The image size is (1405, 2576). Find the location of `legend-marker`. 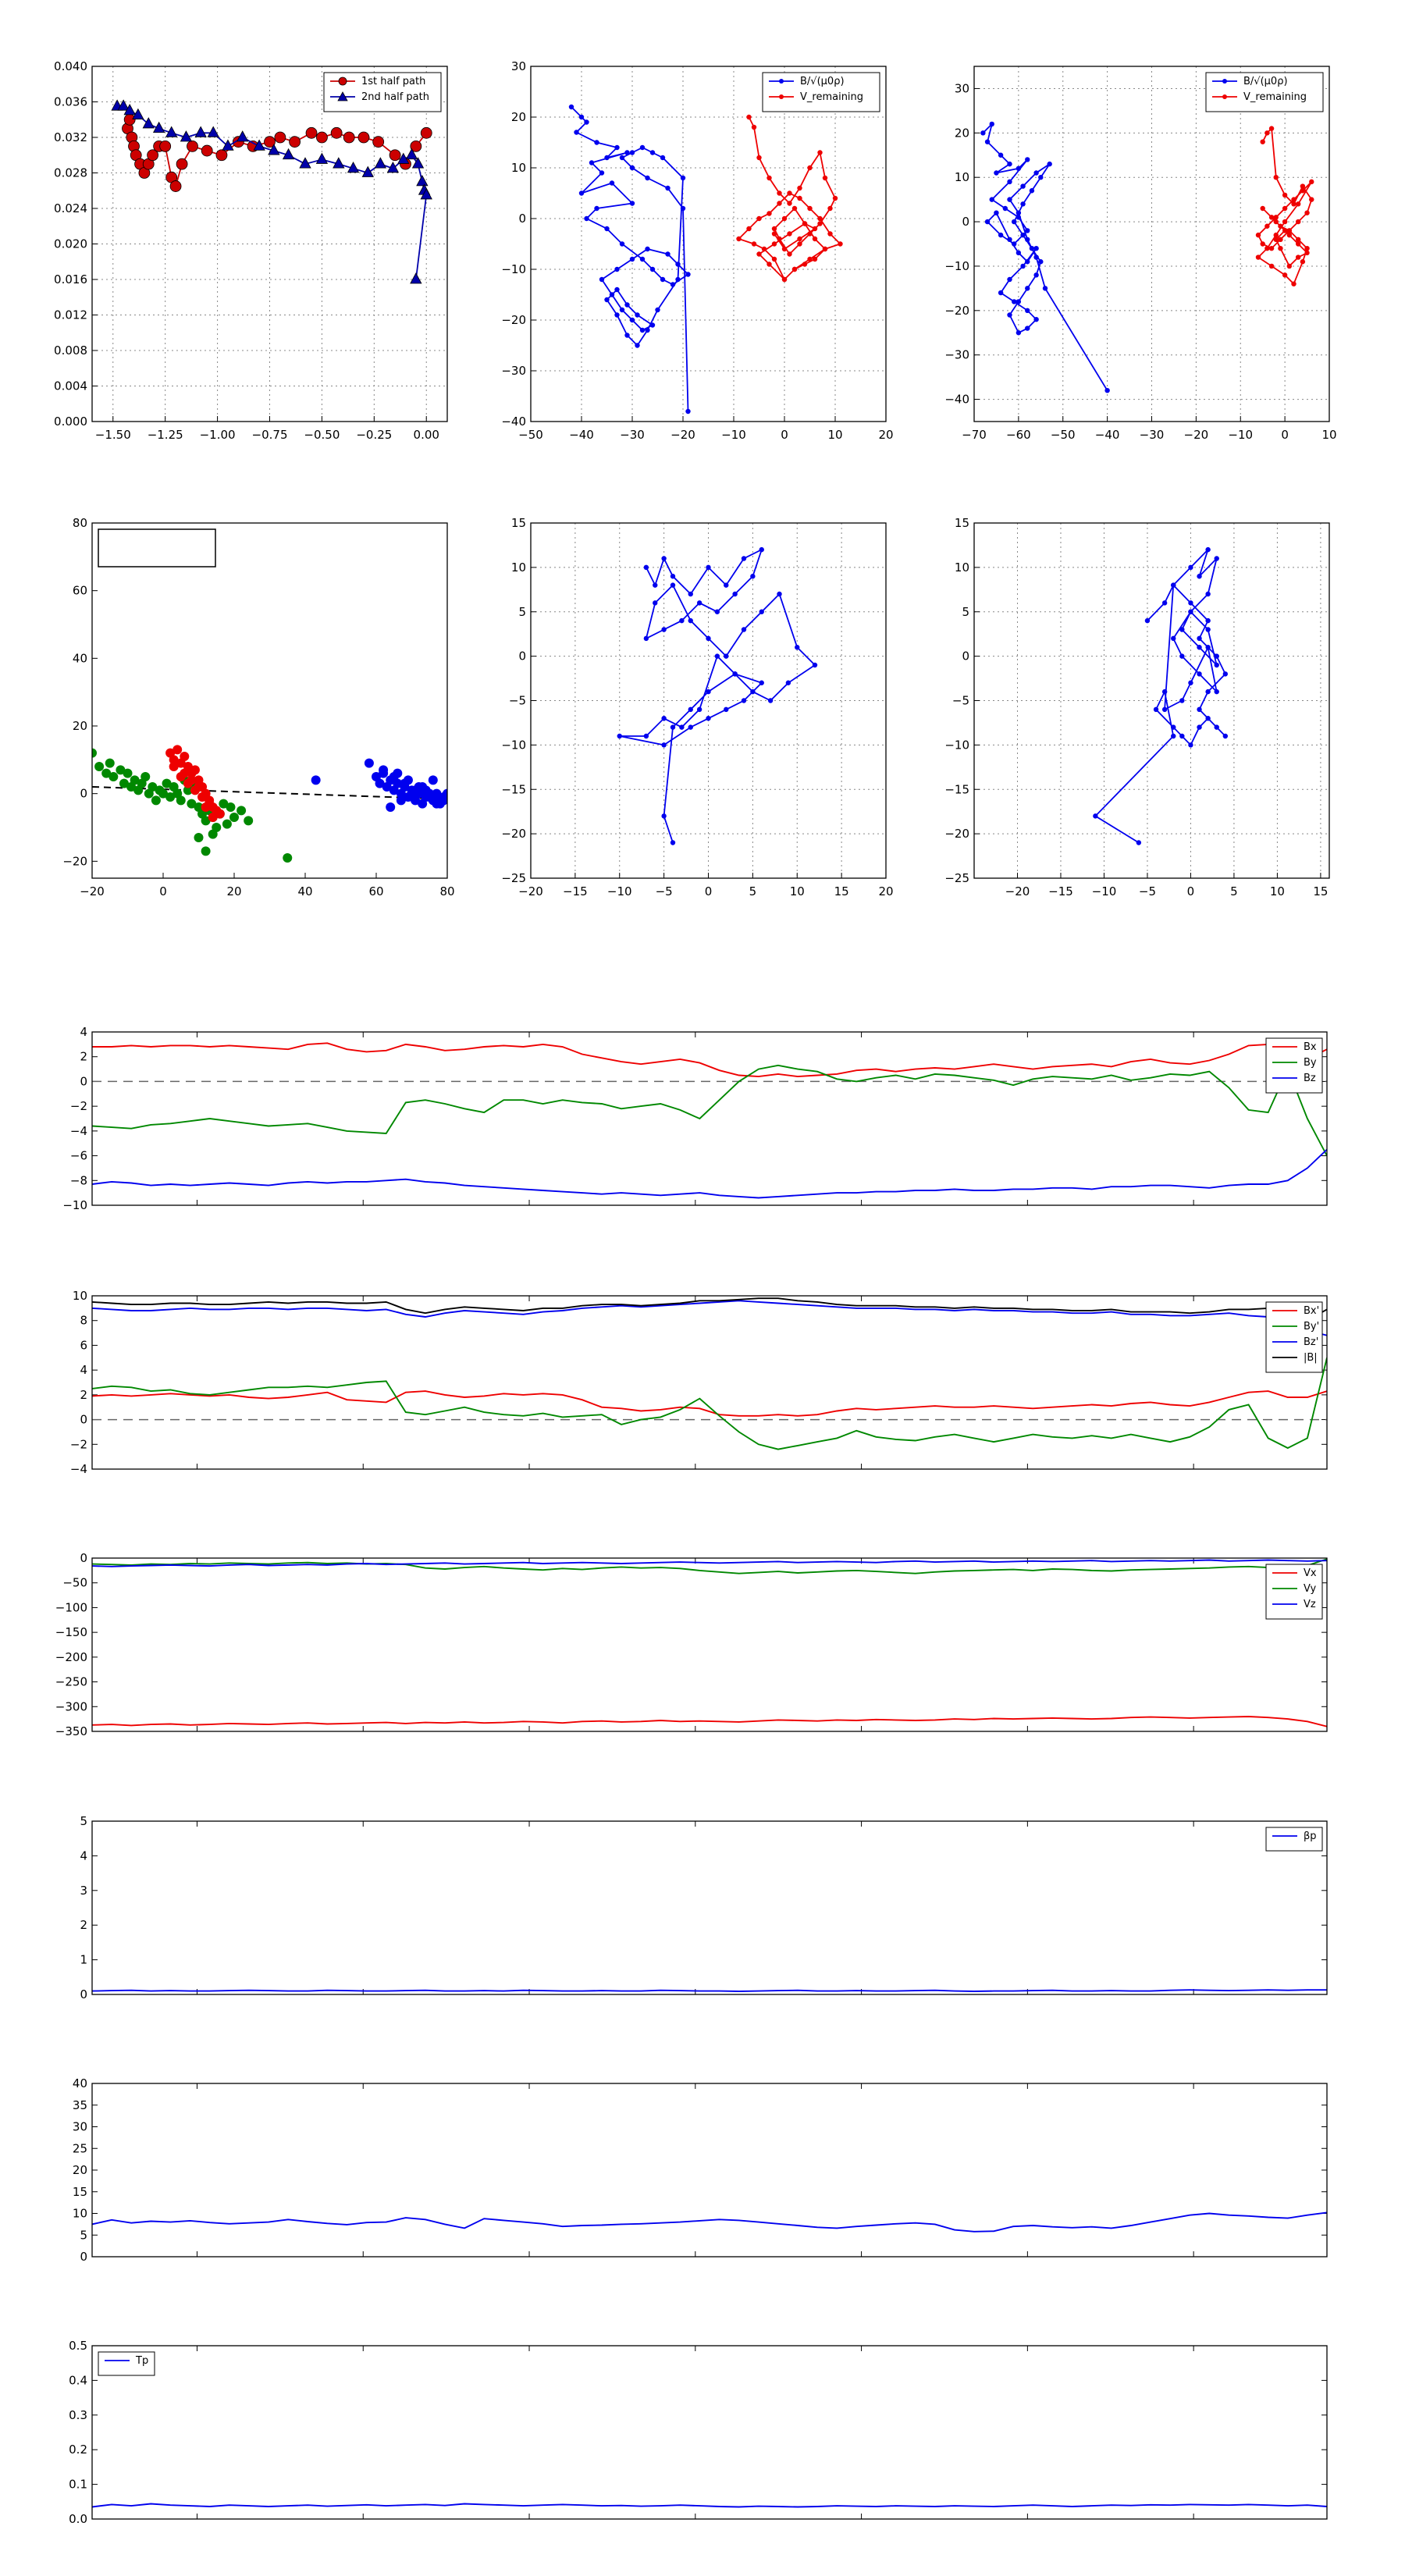

legend-marker is located at coordinates (342, 96).